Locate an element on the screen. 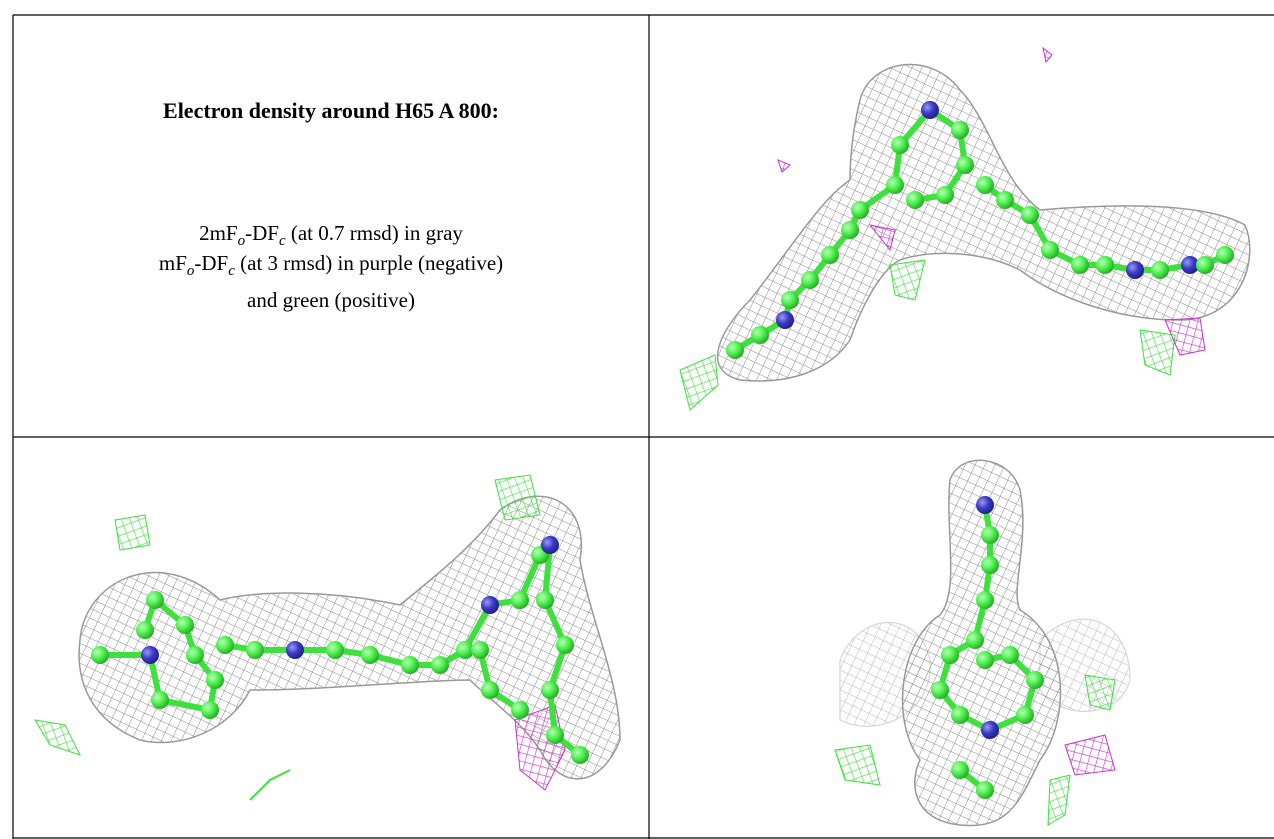 The image size is (1274, 839). caption-line: and green (positive) is located at coordinates (331, 300).